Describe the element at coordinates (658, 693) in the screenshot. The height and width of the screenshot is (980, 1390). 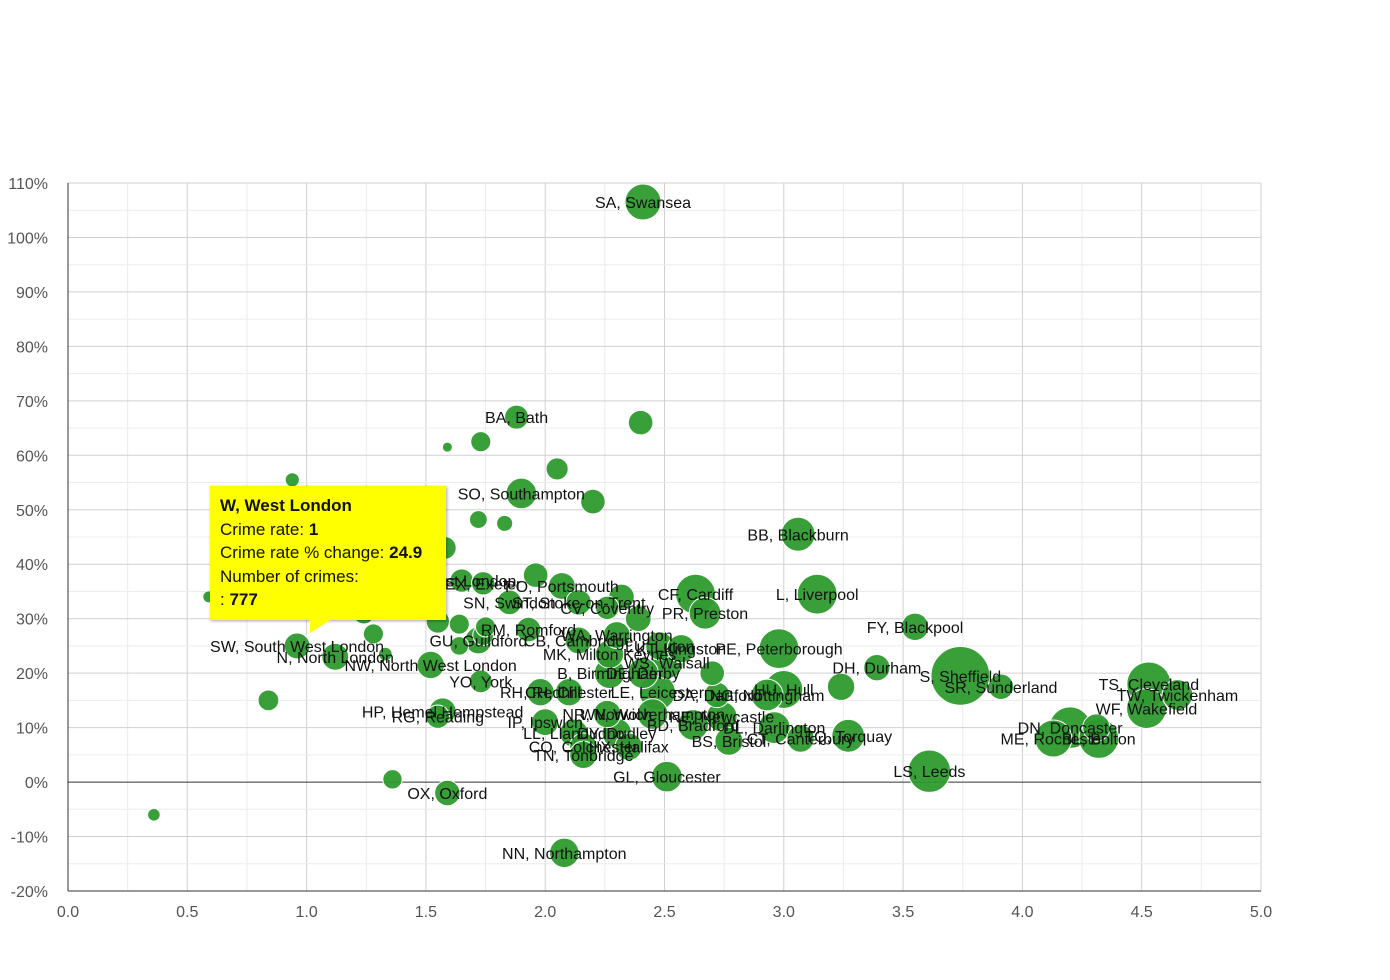
I see `bubble-label: LE, Leicester` at that location.